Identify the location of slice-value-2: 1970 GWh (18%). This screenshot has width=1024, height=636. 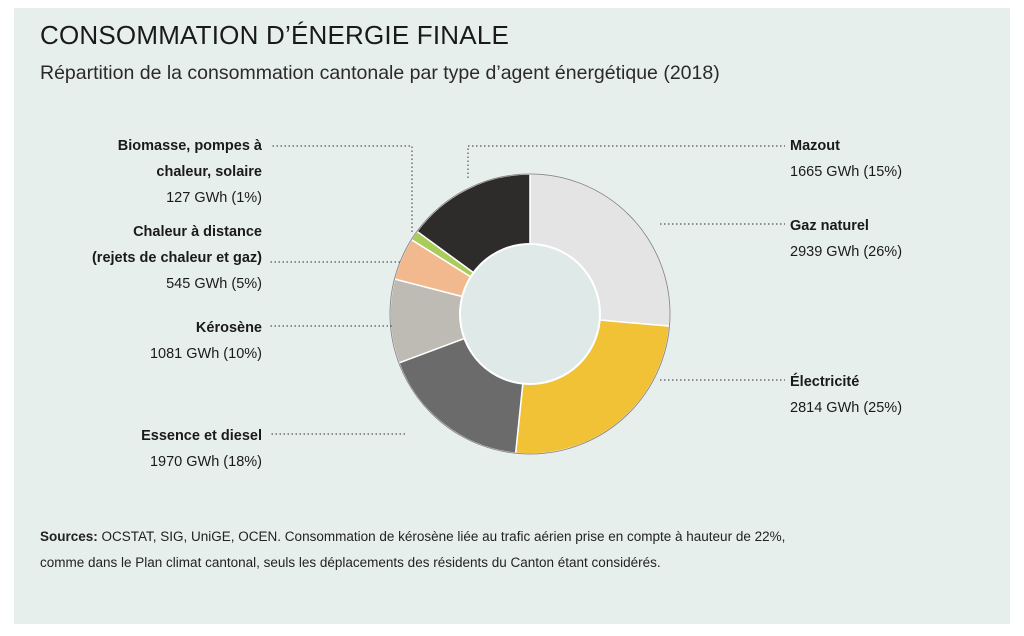
(206, 462).